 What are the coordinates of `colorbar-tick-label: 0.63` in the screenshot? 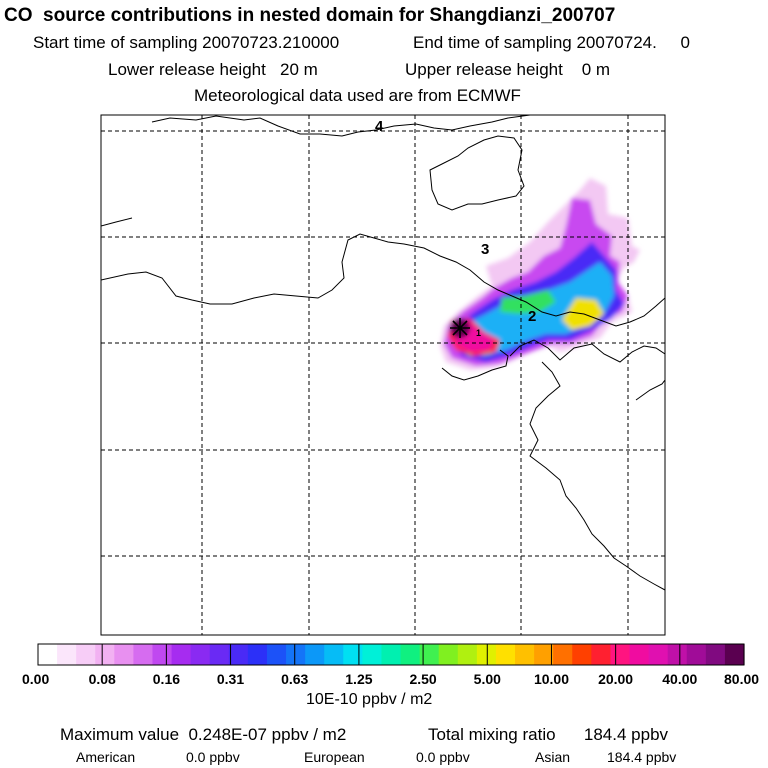 It's located at (294, 679).